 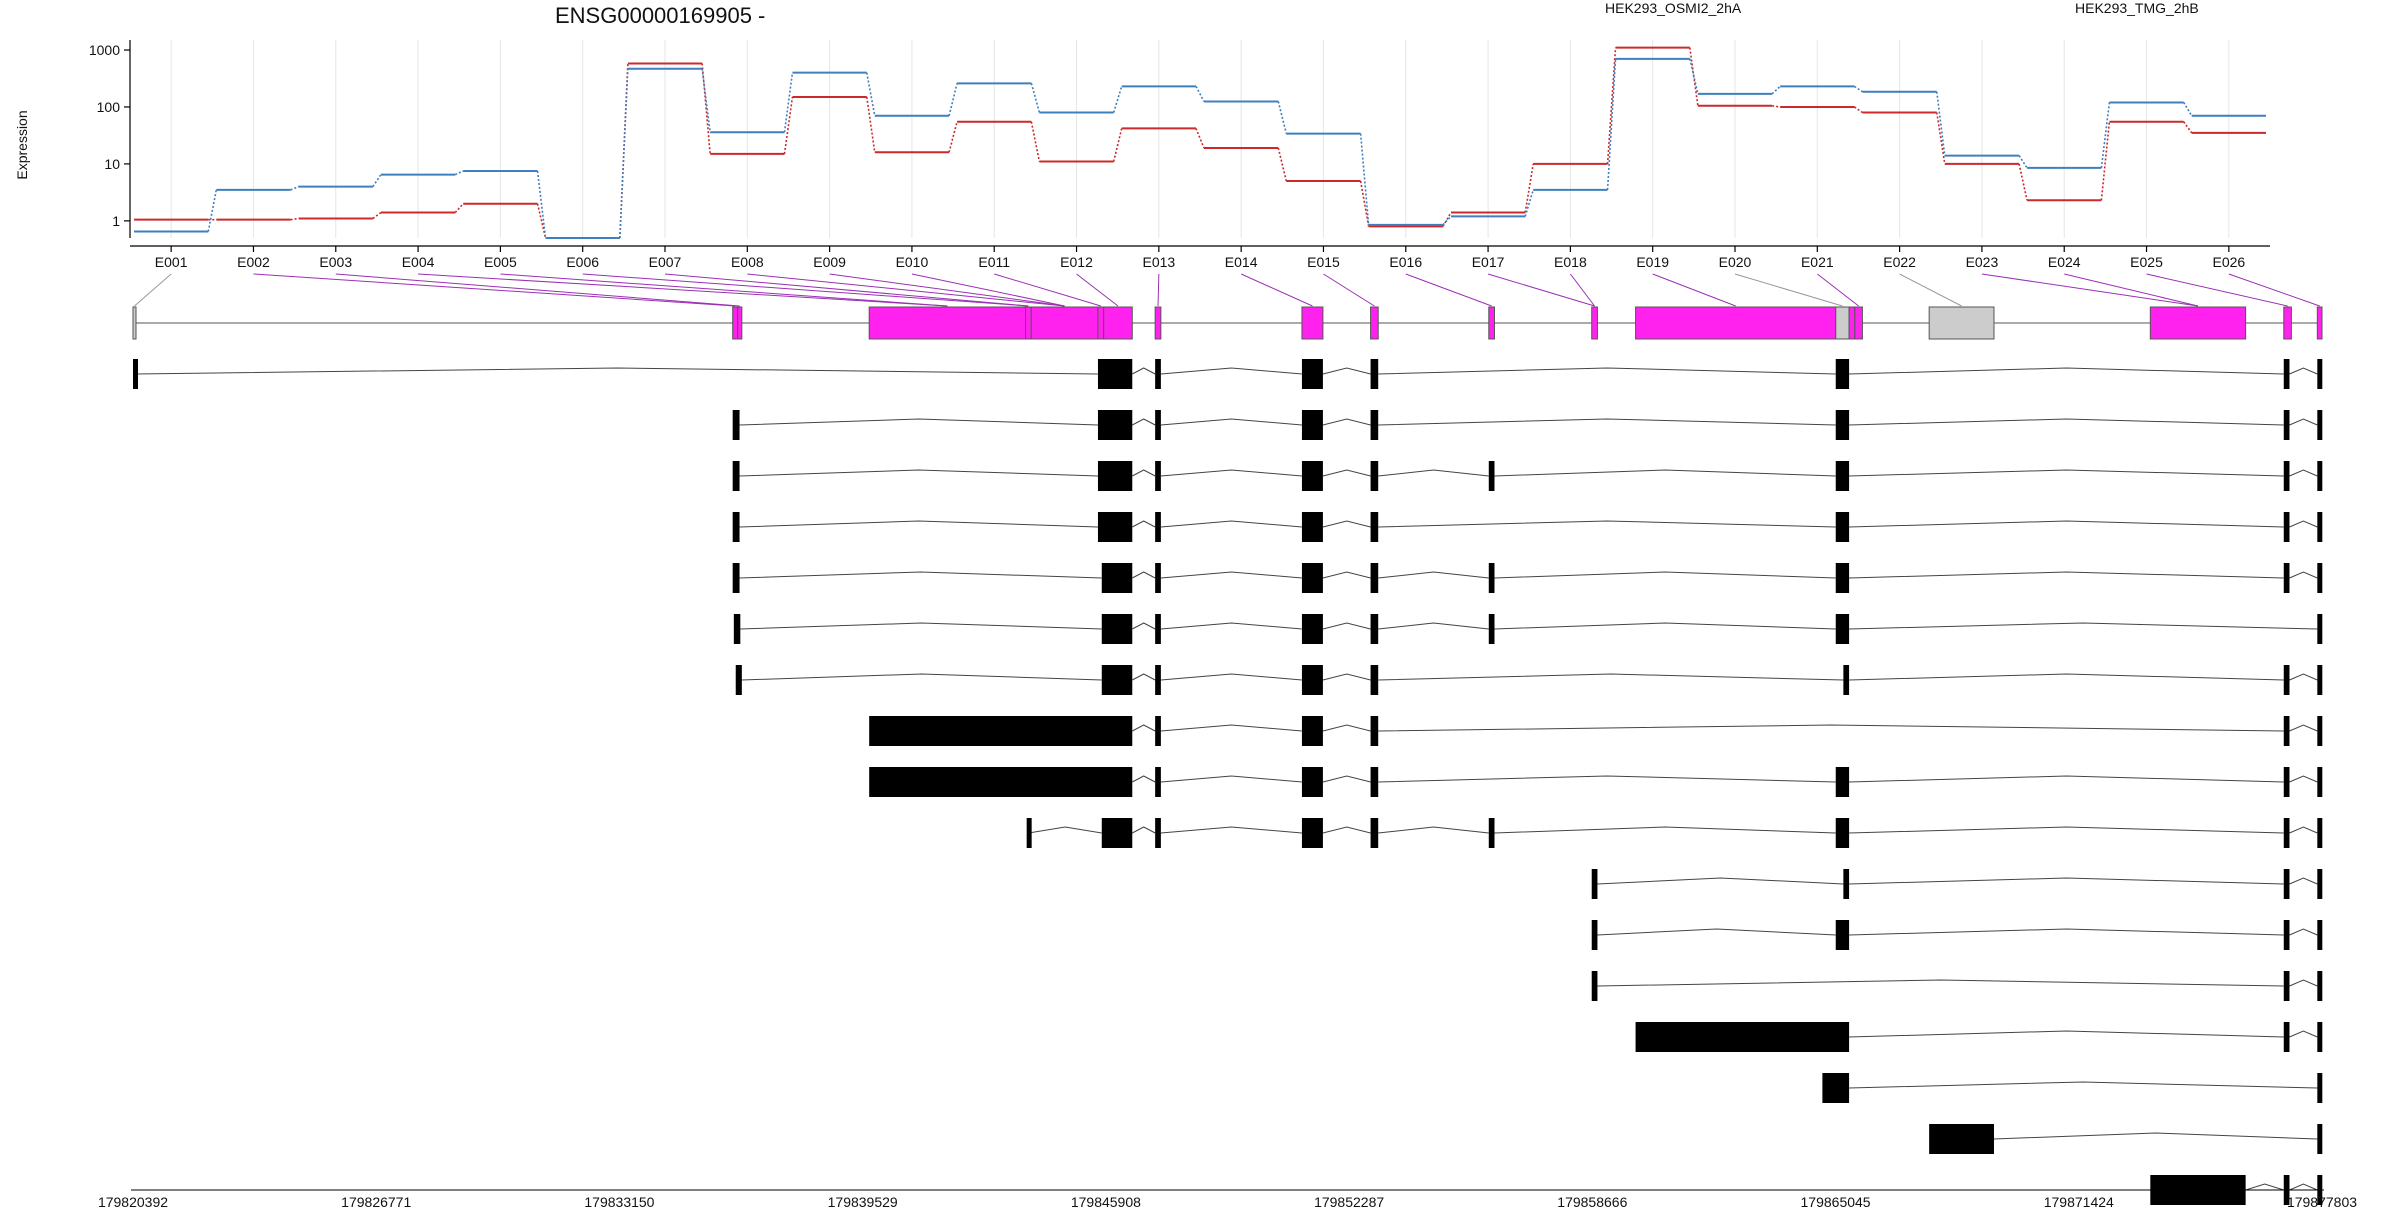 What do you see at coordinates (335, 262) in the screenshot?
I see `x-tick-label: E003` at bounding box center [335, 262].